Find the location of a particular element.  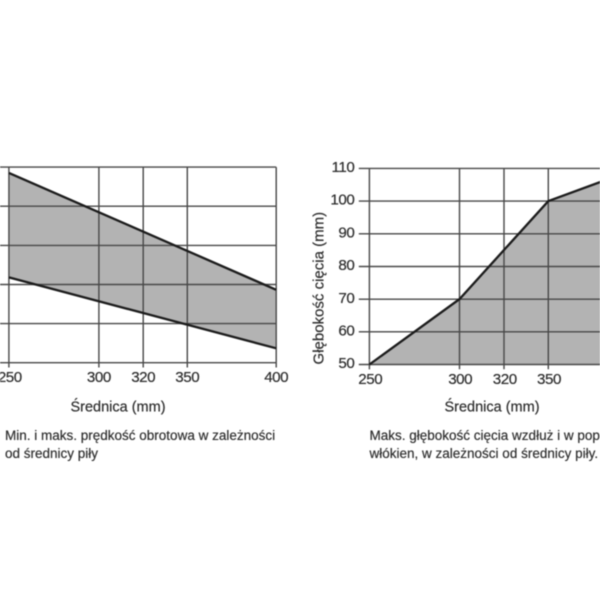

svg-text: 50 is located at coordinates (346, 363).